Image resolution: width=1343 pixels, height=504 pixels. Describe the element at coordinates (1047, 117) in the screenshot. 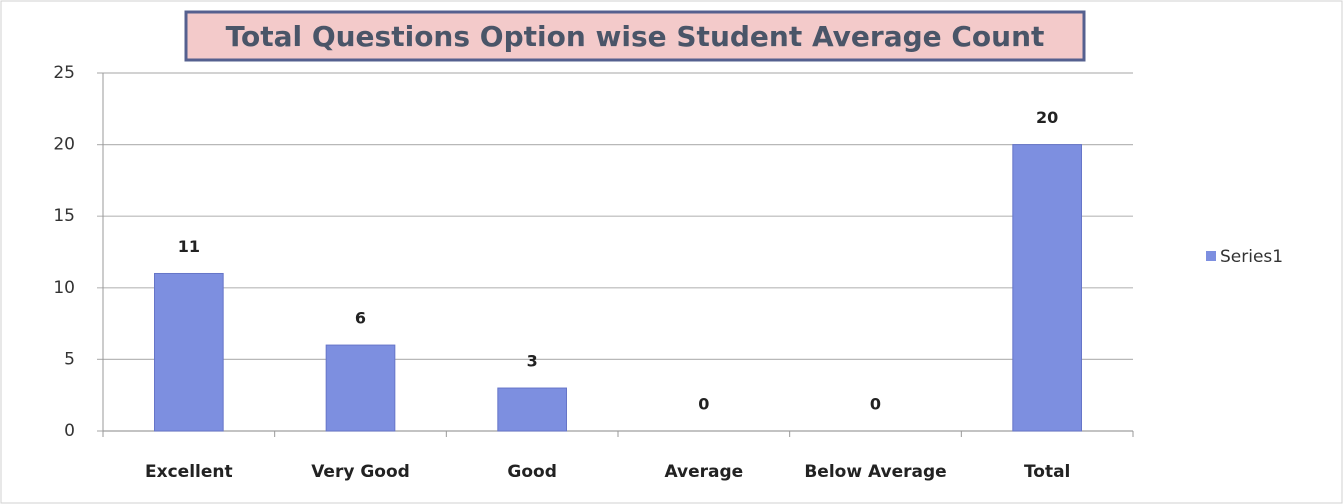

I see `data-label: 20` at that location.